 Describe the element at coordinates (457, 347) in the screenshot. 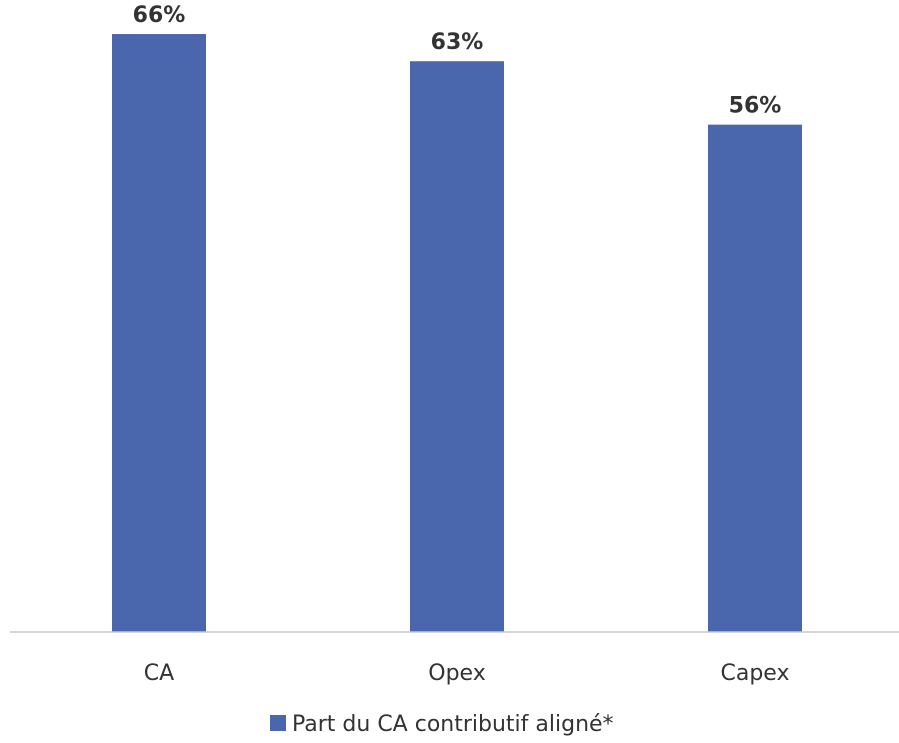

I see `bar-opex` at that location.